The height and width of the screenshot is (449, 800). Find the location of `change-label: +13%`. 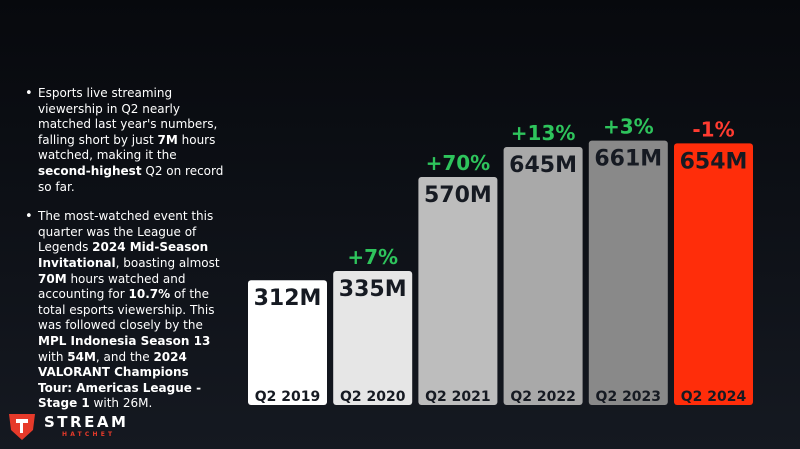

change-label: +13% is located at coordinates (543, 133).